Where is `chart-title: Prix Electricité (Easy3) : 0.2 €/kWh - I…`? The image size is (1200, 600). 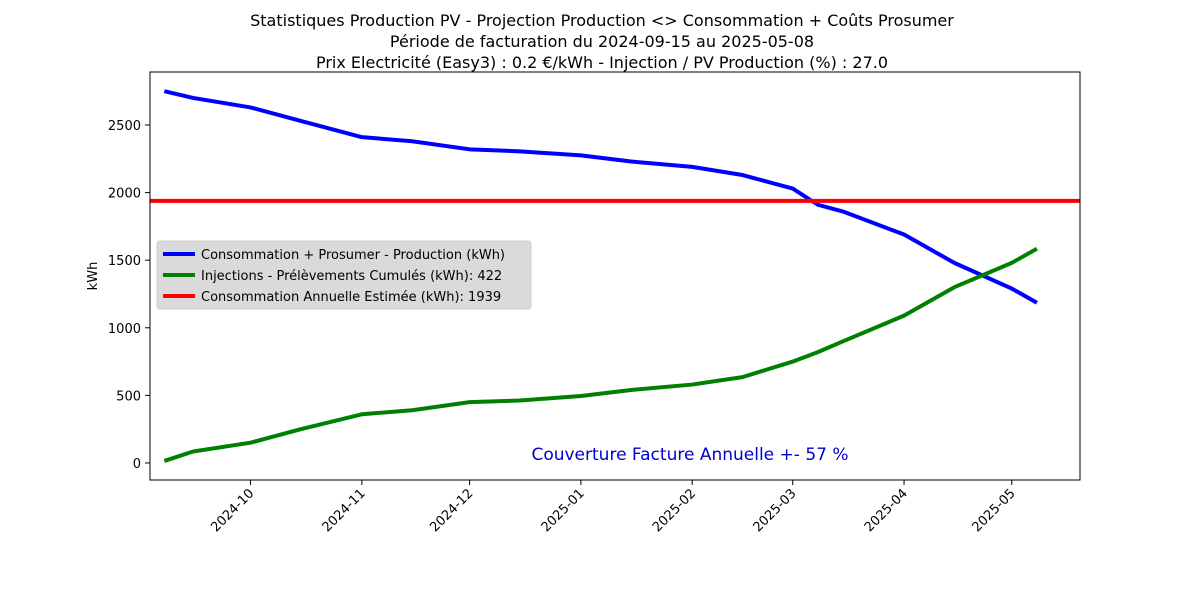 chart-title: Prix Electricité (Easy3) : 0.2 €/kWh - I… is located at coordinates (602, 62).